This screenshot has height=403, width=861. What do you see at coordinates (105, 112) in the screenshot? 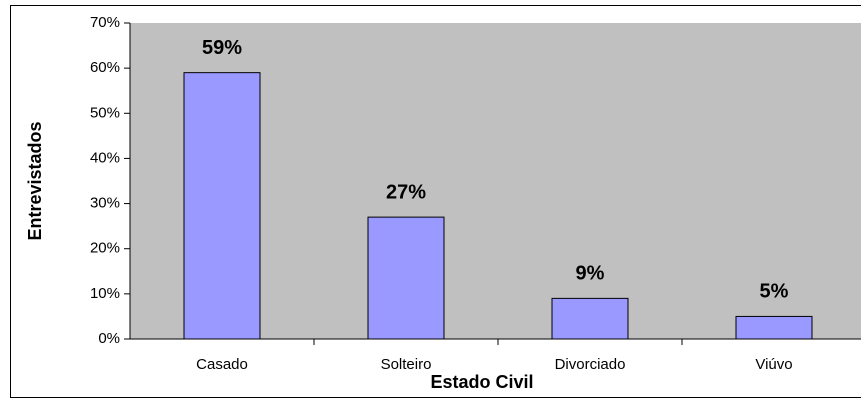
I see `y-tick-label: 50%` at bounding box center [105, 112].